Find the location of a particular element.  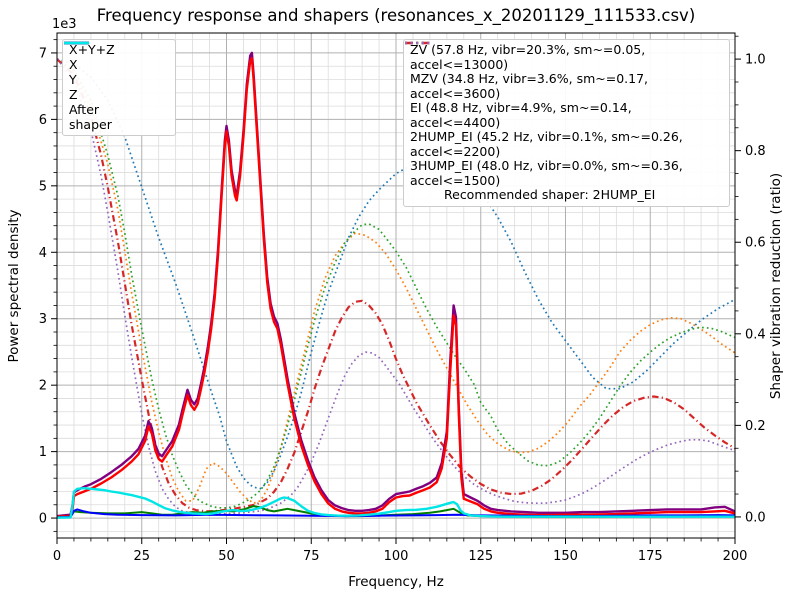

tick-label: 50 is located at coordinates (226, 556).